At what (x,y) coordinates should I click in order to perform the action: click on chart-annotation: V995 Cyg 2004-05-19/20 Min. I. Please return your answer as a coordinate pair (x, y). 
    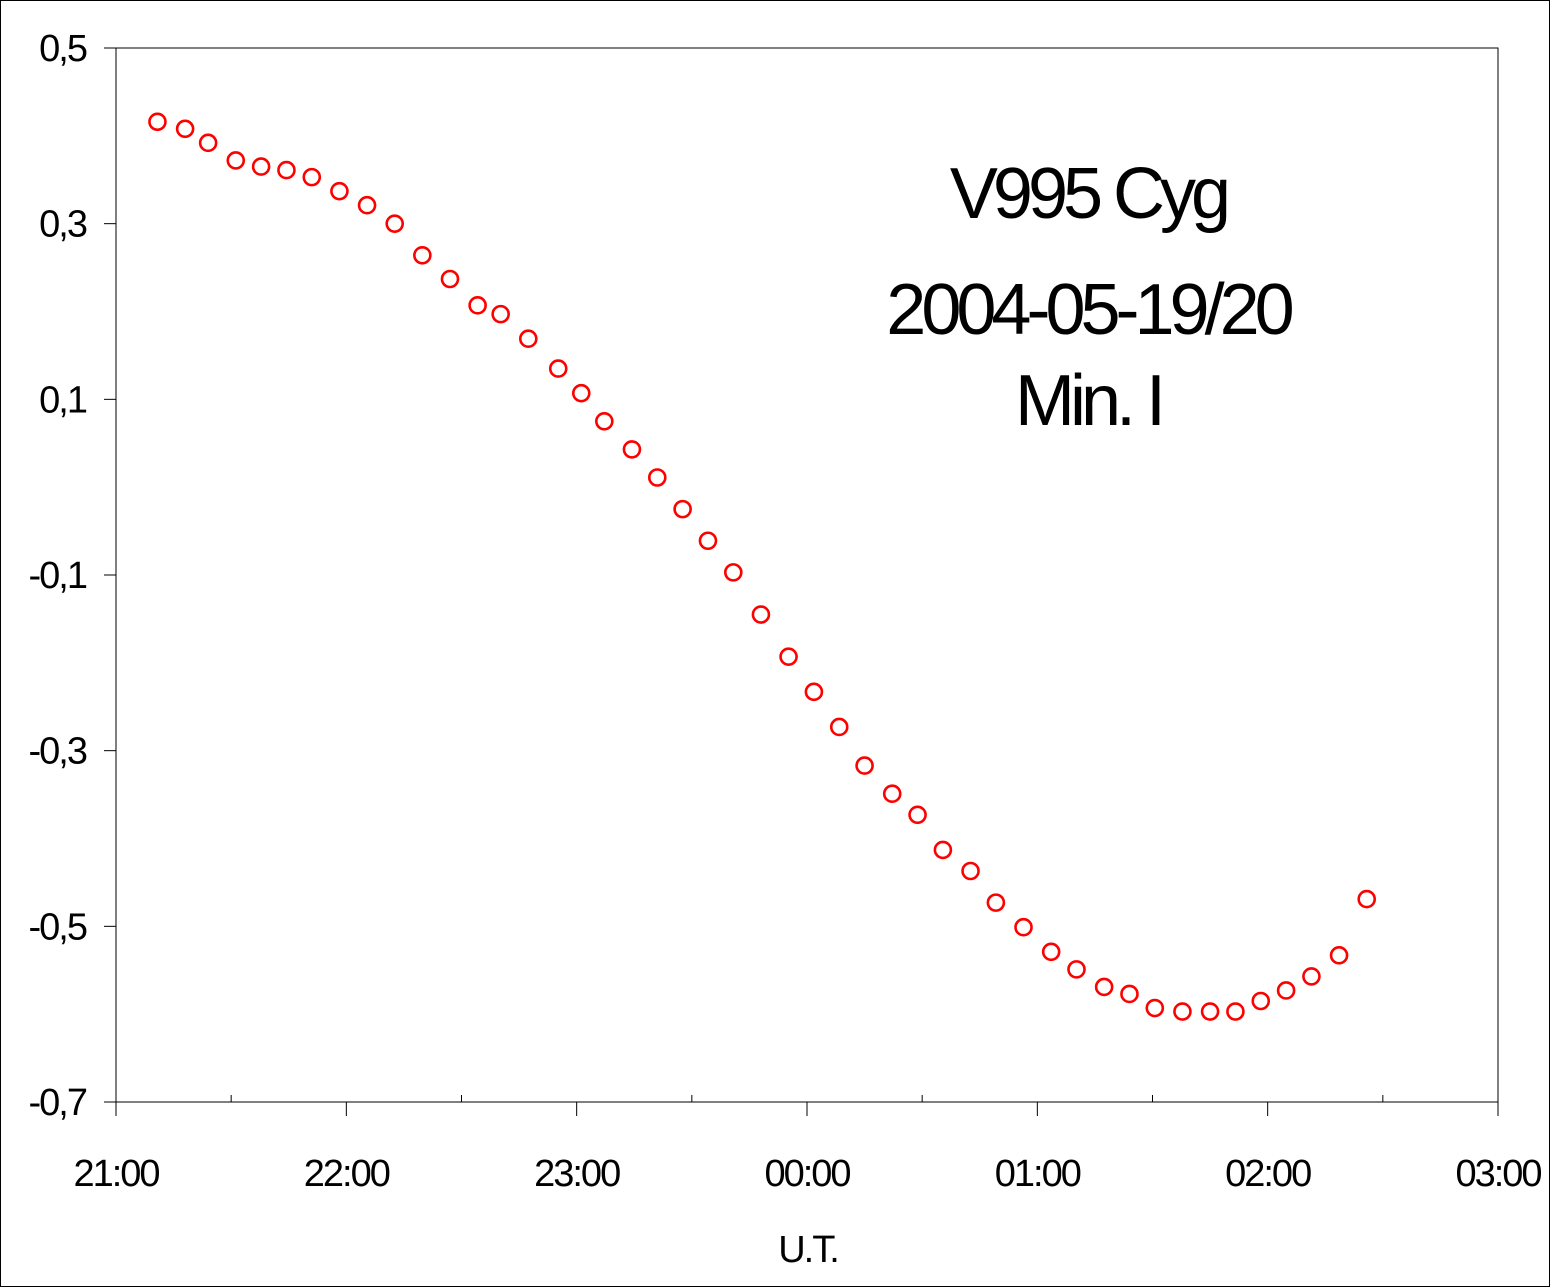
    Looking at the image, I should click on (1091, 297).